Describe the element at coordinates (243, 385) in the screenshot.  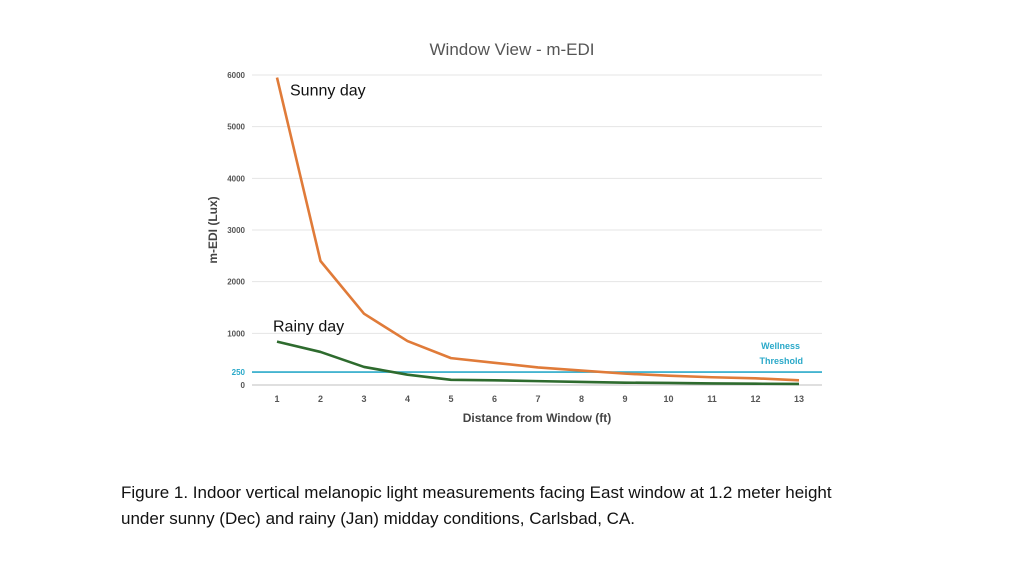
I see `y-tick-label: 0` at that location.